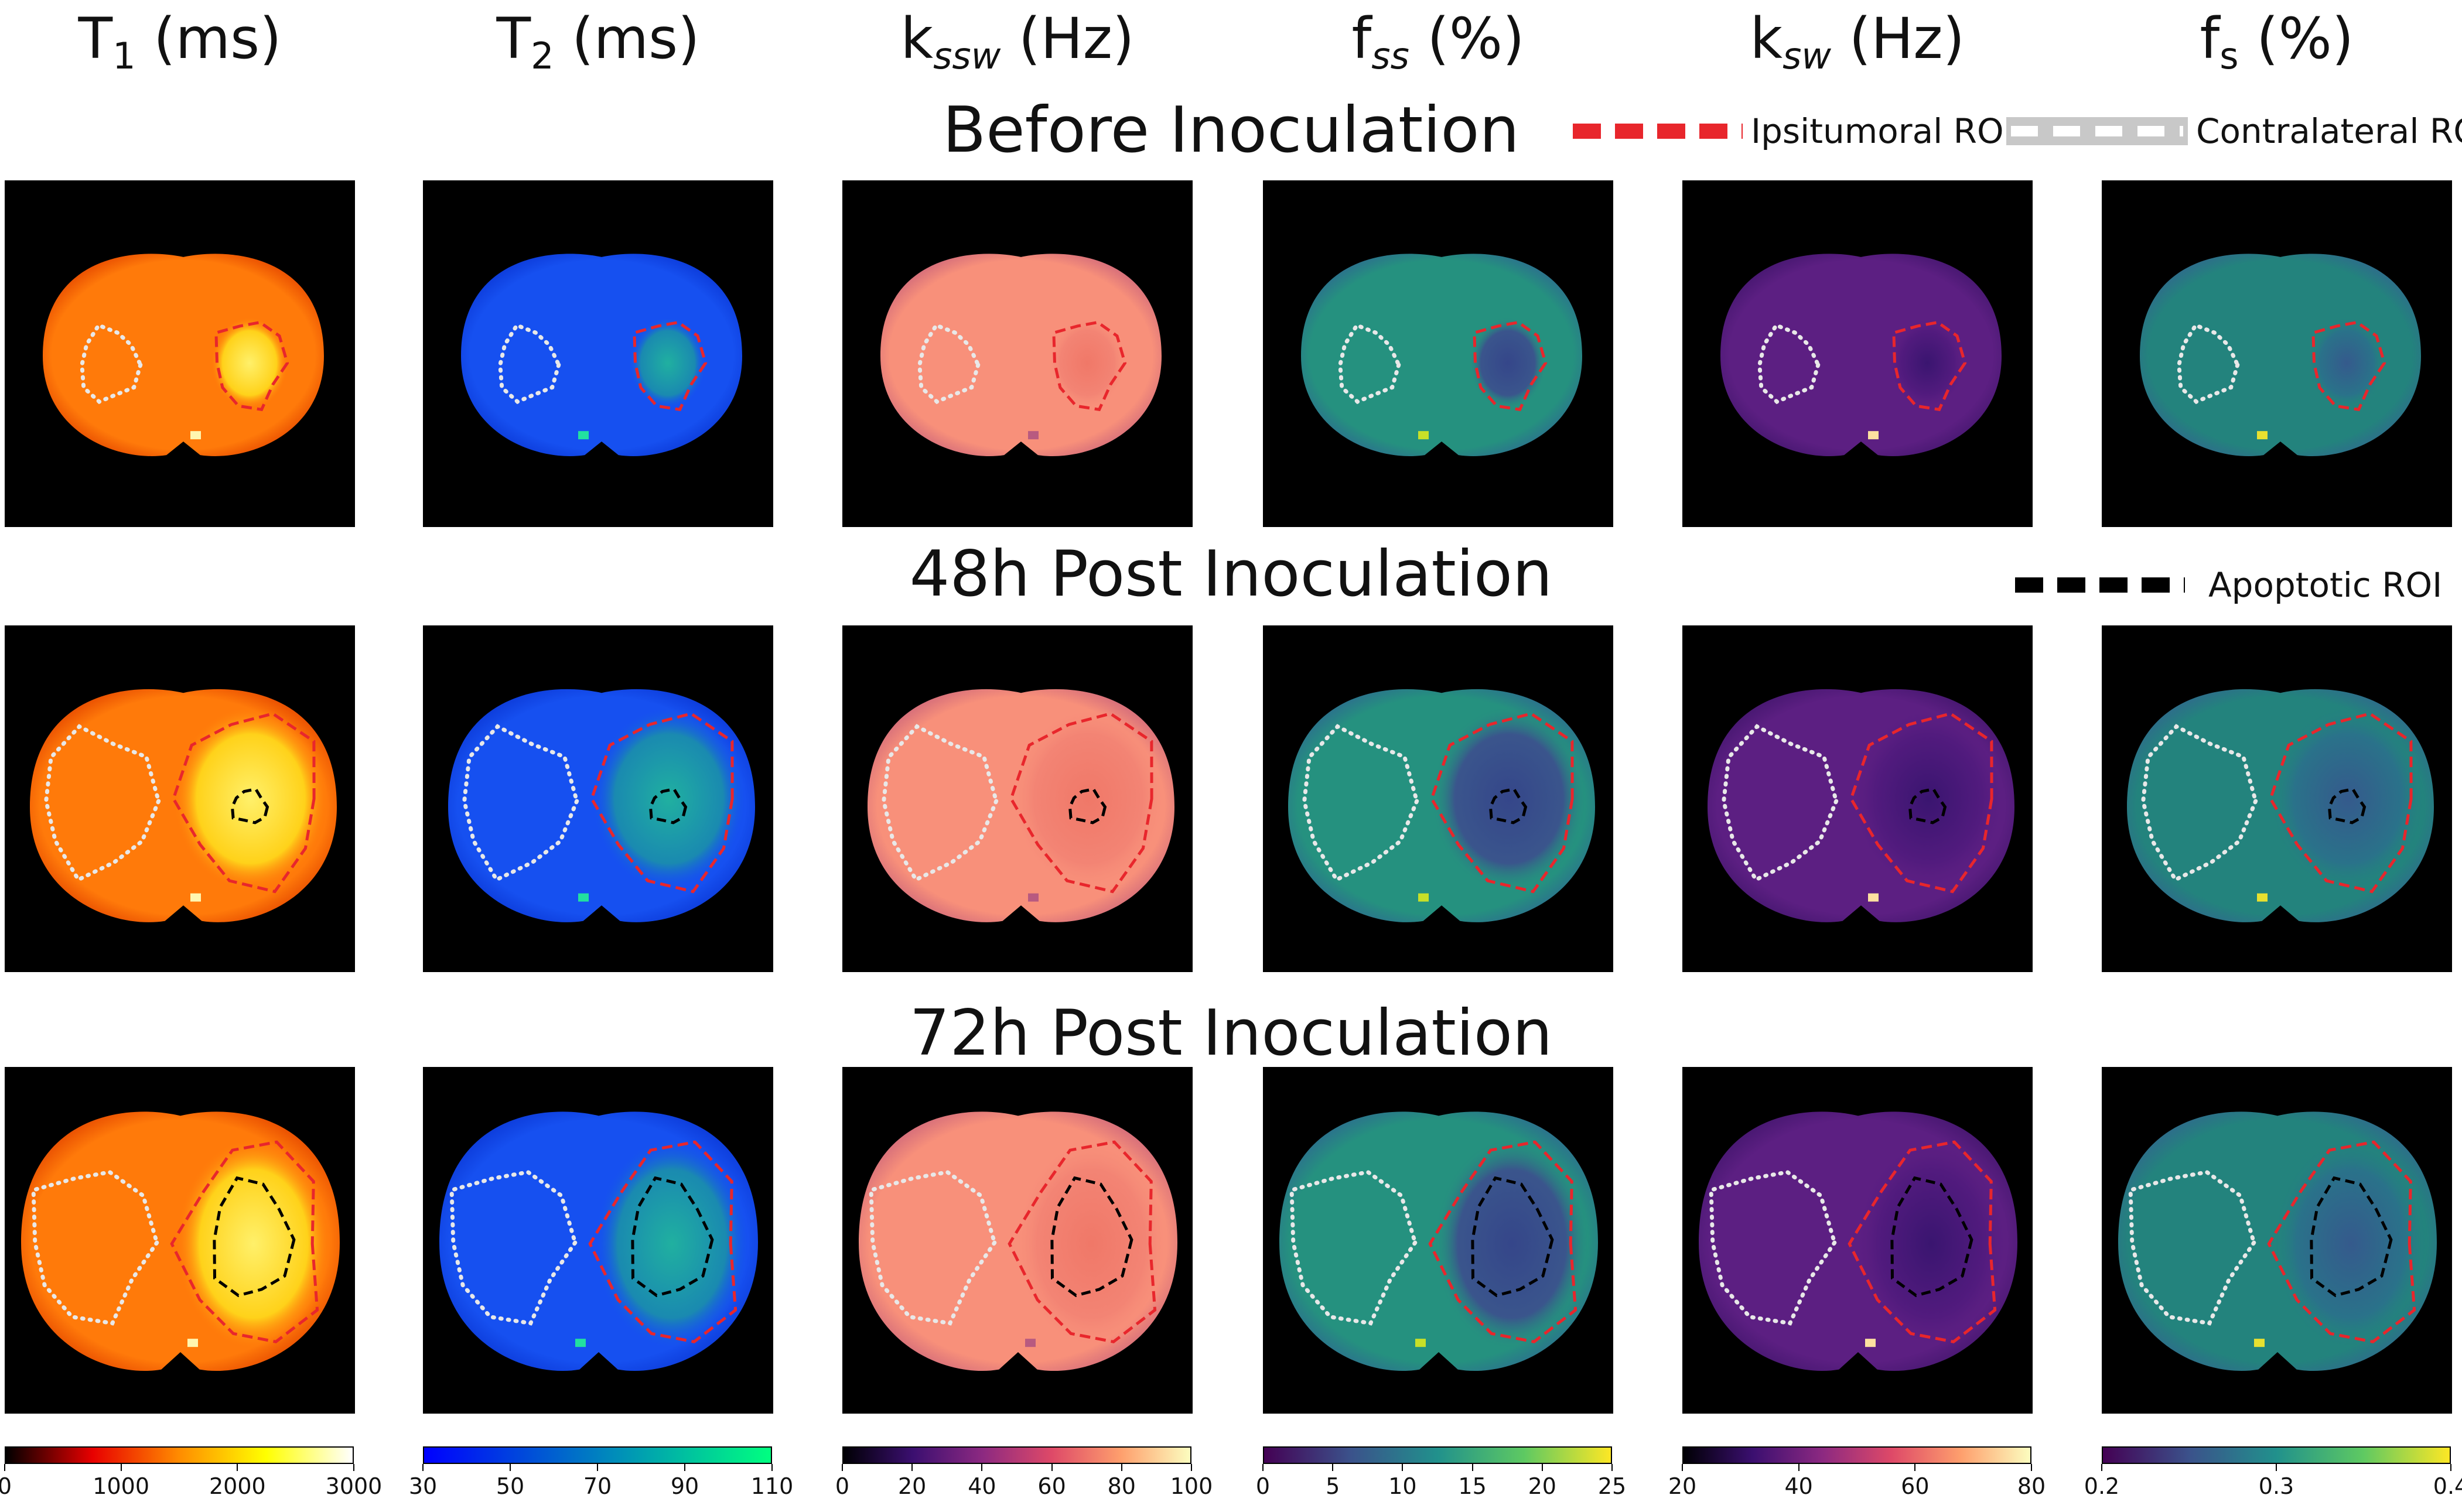  Describe the element at coordinates (1231, 1033) in the screenshot. I see `row-title-72h: 72h Post Inoculation` at that location.